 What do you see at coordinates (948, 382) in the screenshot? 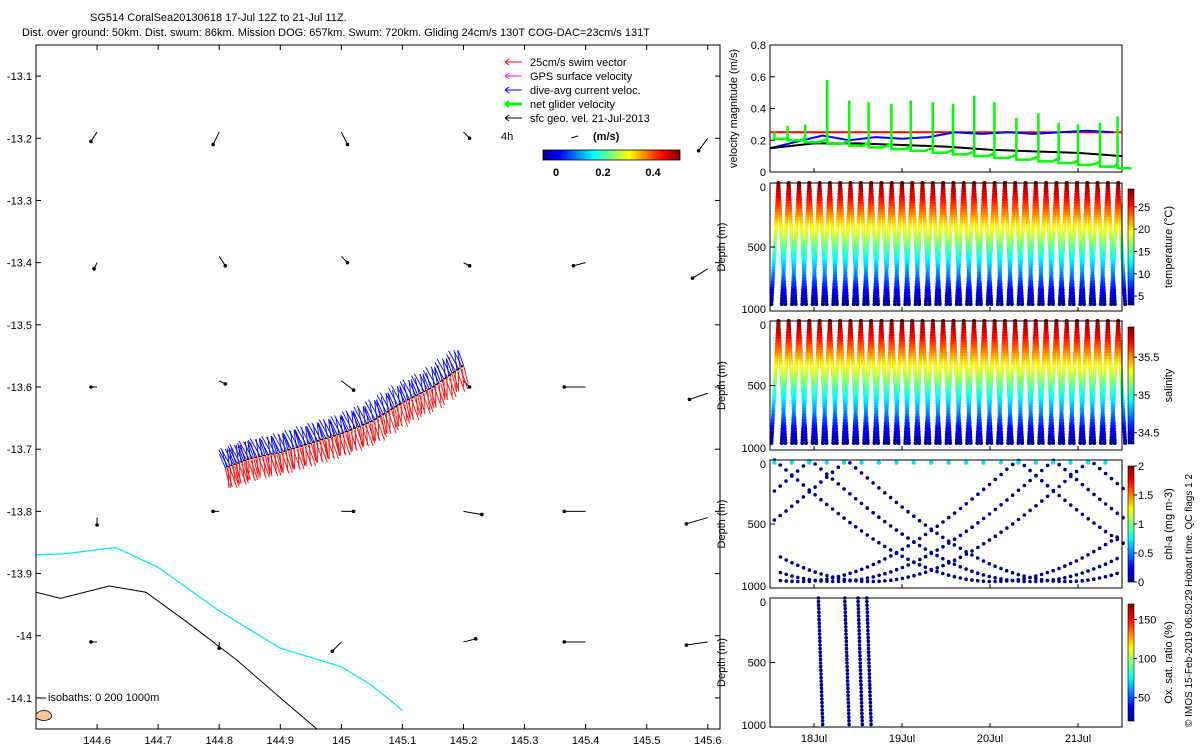
I see `depth-scatter-points` at bounding box center [948, 382].